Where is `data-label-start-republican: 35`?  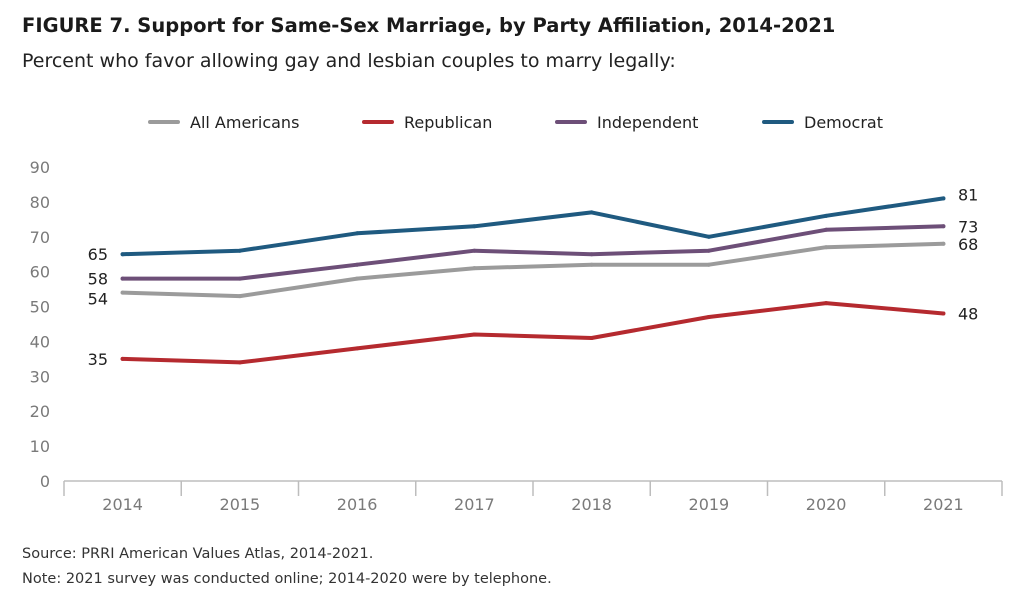
data-label-start-republican: 35 is located at coordinates (98, 359).